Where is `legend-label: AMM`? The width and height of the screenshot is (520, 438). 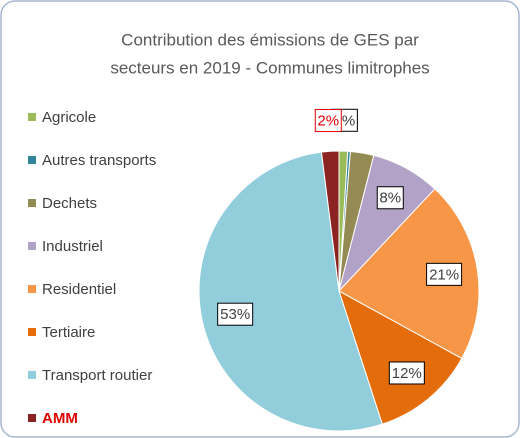
legend-label: AMM is located at coordinates (60, 418).